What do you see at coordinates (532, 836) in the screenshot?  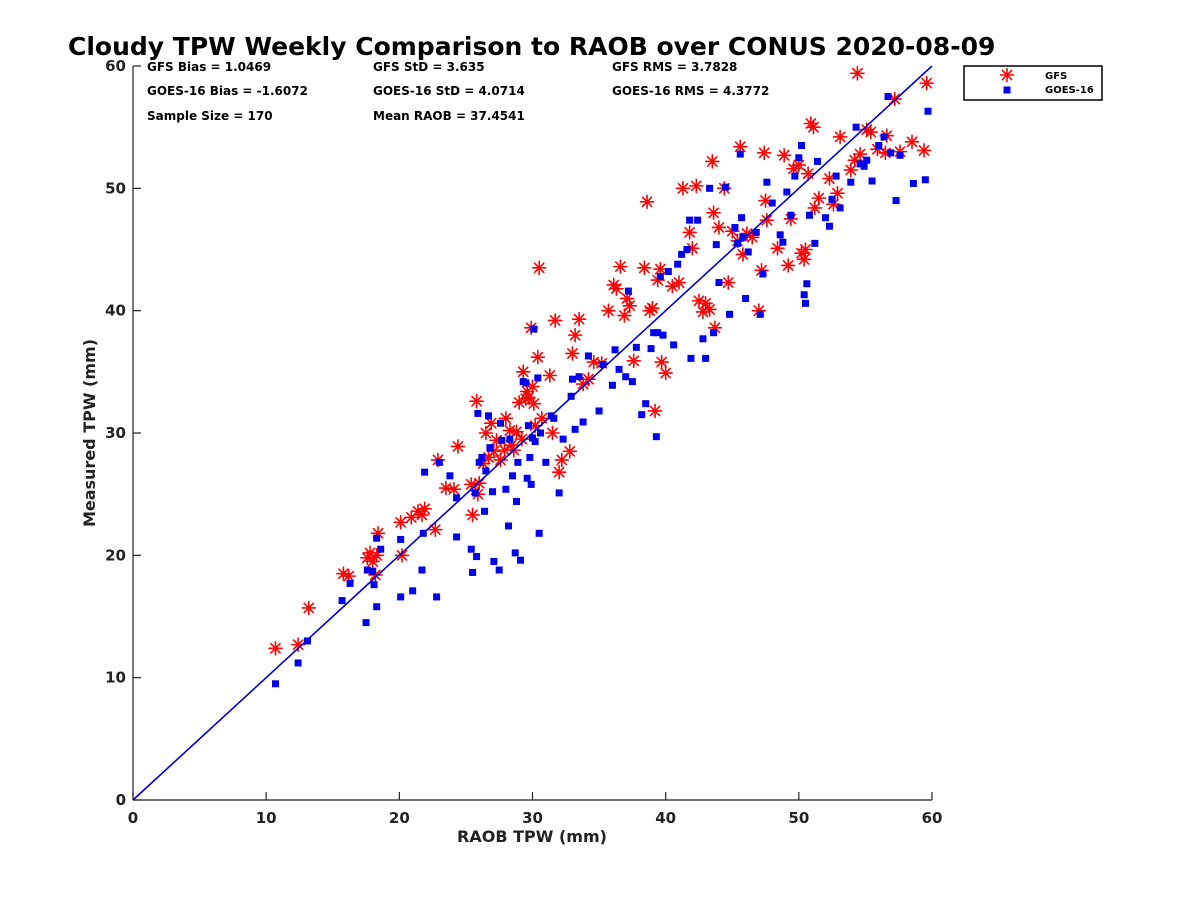 I see `x-axis-label: RAOB TPW (mm)` at bounding box center [532, 836].